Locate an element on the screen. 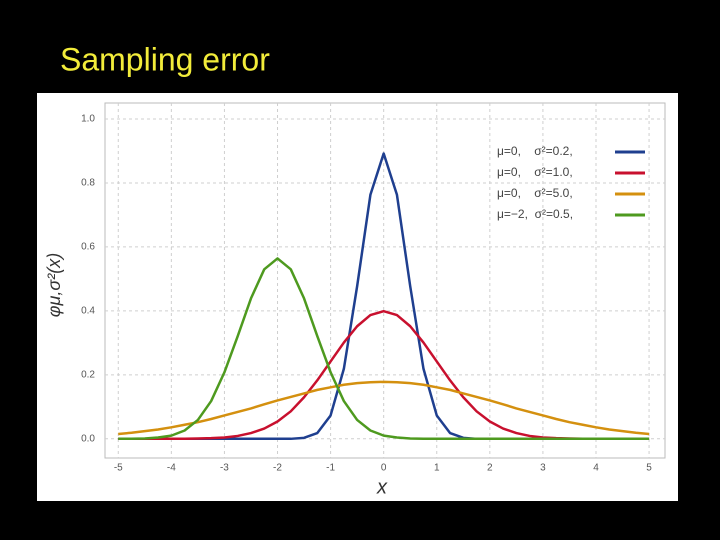  legend-label: μ=0, σ²=1.0, is located at coordinates (535, 172).